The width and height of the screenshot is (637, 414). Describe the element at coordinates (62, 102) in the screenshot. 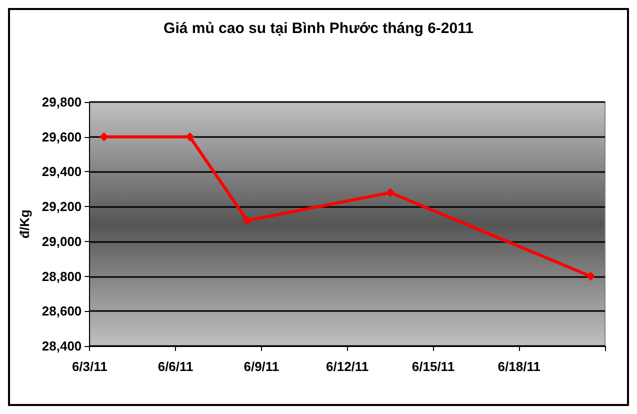

I see `y-tick-label: 29,800` at that location.